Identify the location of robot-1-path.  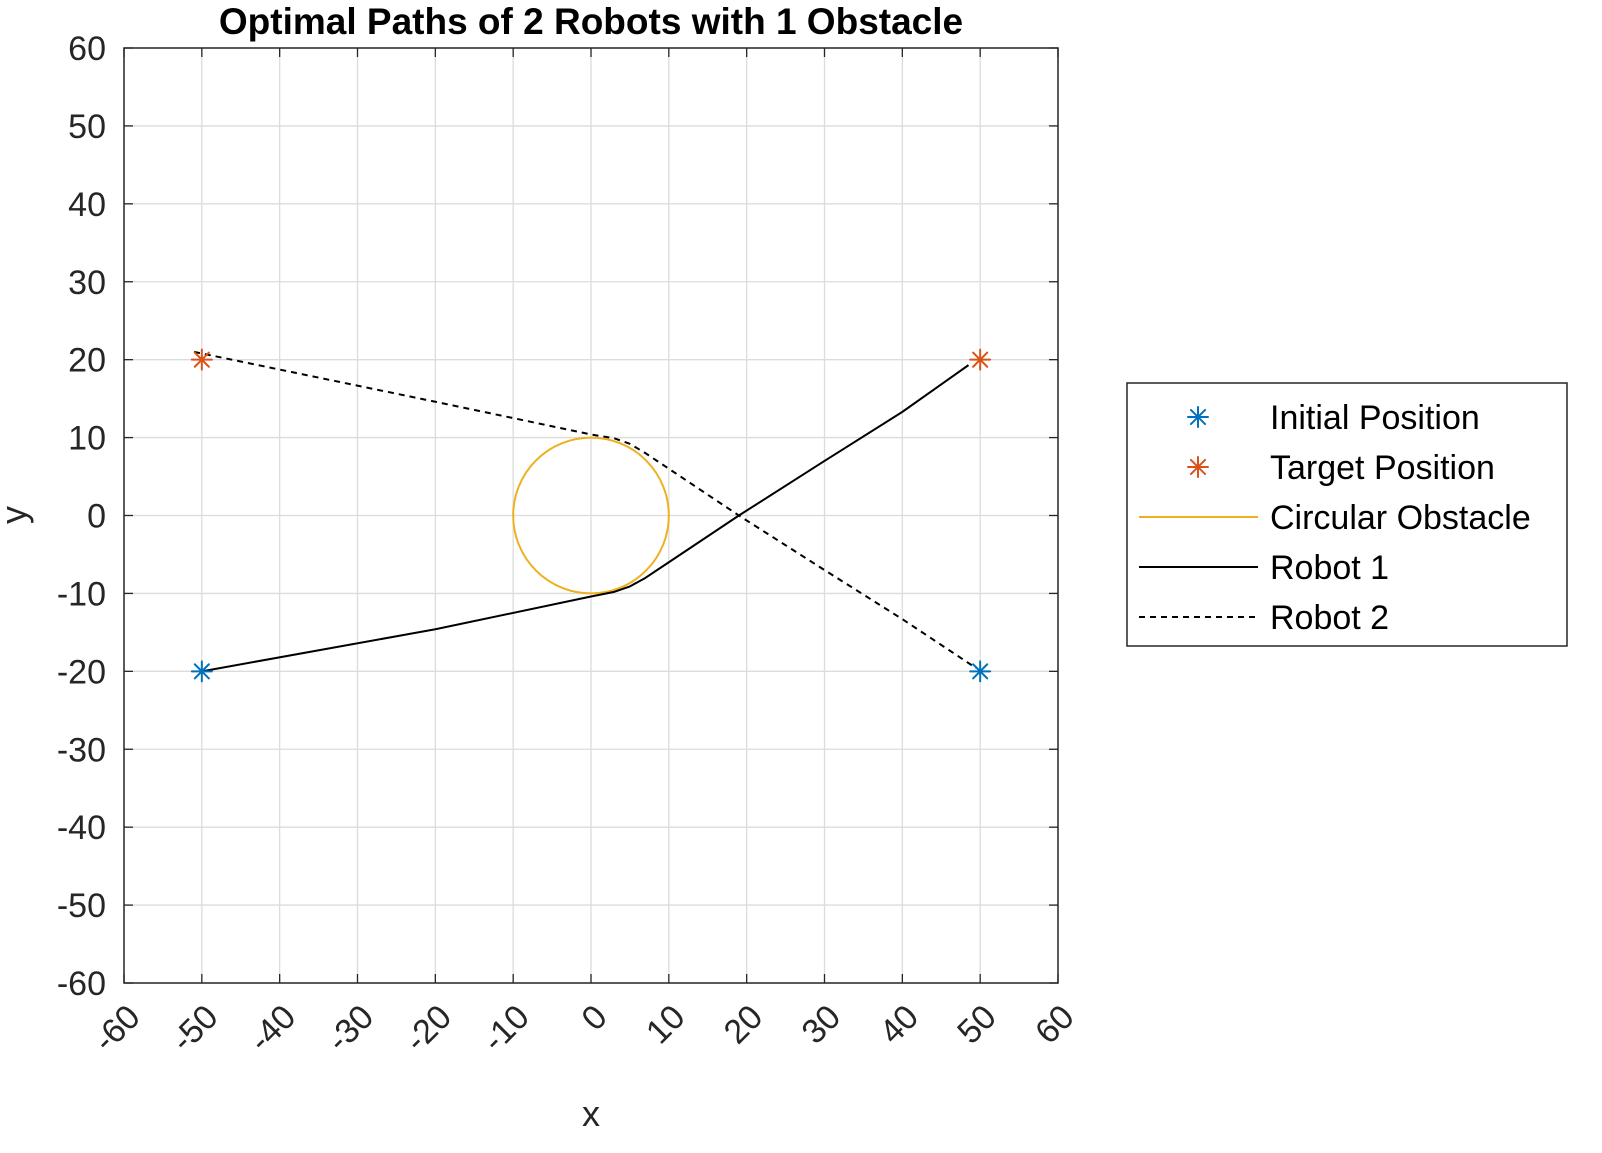
(585, 518).